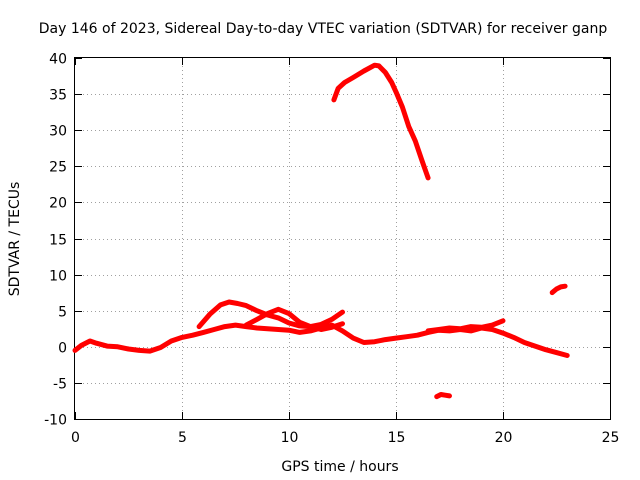  What do you see at coordinates (58, 277) in the screenshot?
I see `y-tick-label: 10` at bounding box center [58, 277].